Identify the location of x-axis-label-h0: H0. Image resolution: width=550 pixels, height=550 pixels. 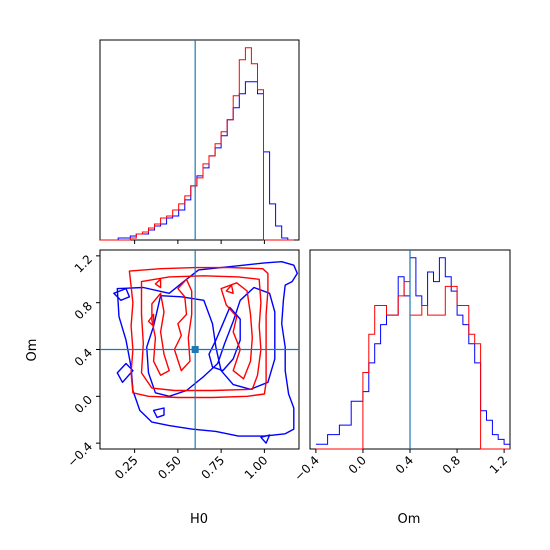
(199, 519).